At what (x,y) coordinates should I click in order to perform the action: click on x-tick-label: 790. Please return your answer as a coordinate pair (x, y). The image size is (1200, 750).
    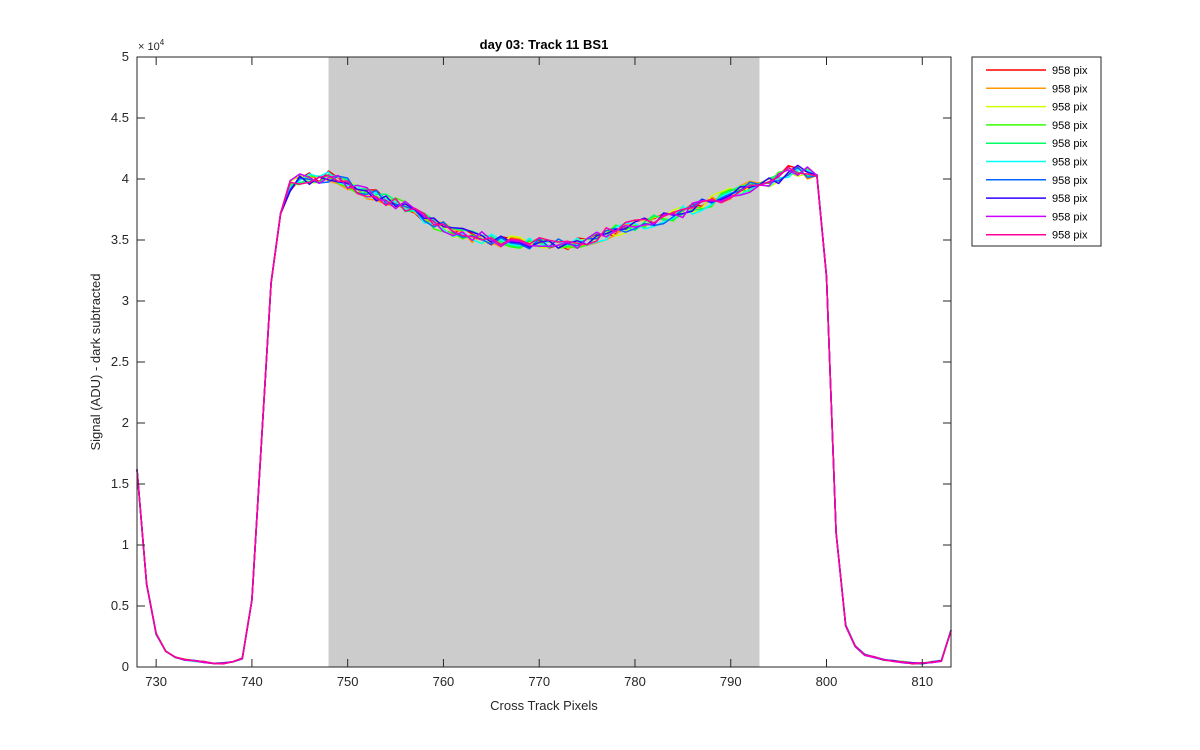
    Looking at the image, I should click on (731, 681).